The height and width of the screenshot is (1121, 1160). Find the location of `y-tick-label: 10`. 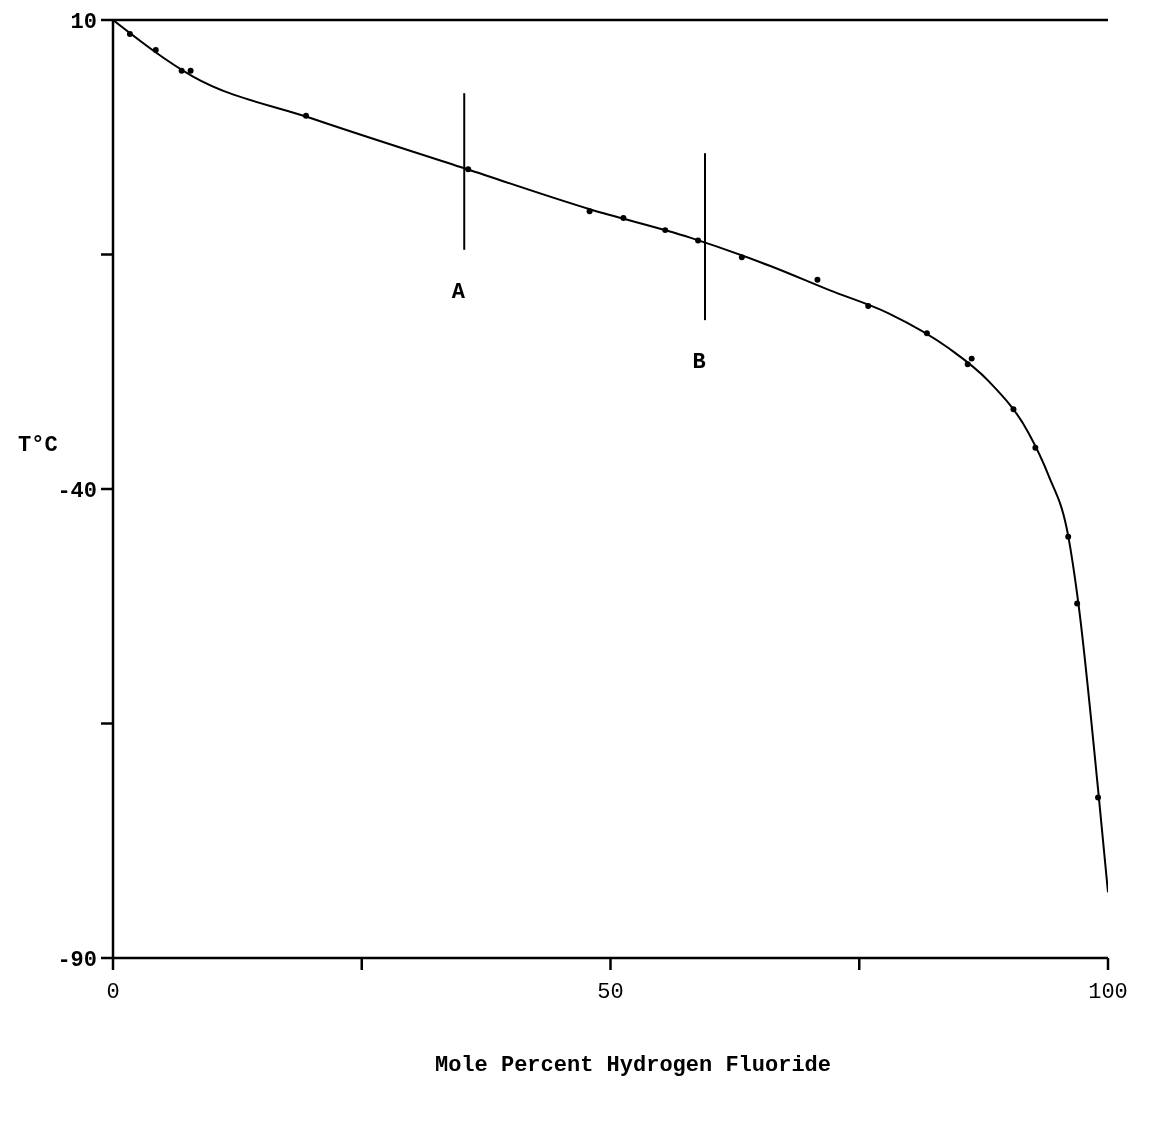

y-tick-label: 10 is located at coordinates (83, 22).